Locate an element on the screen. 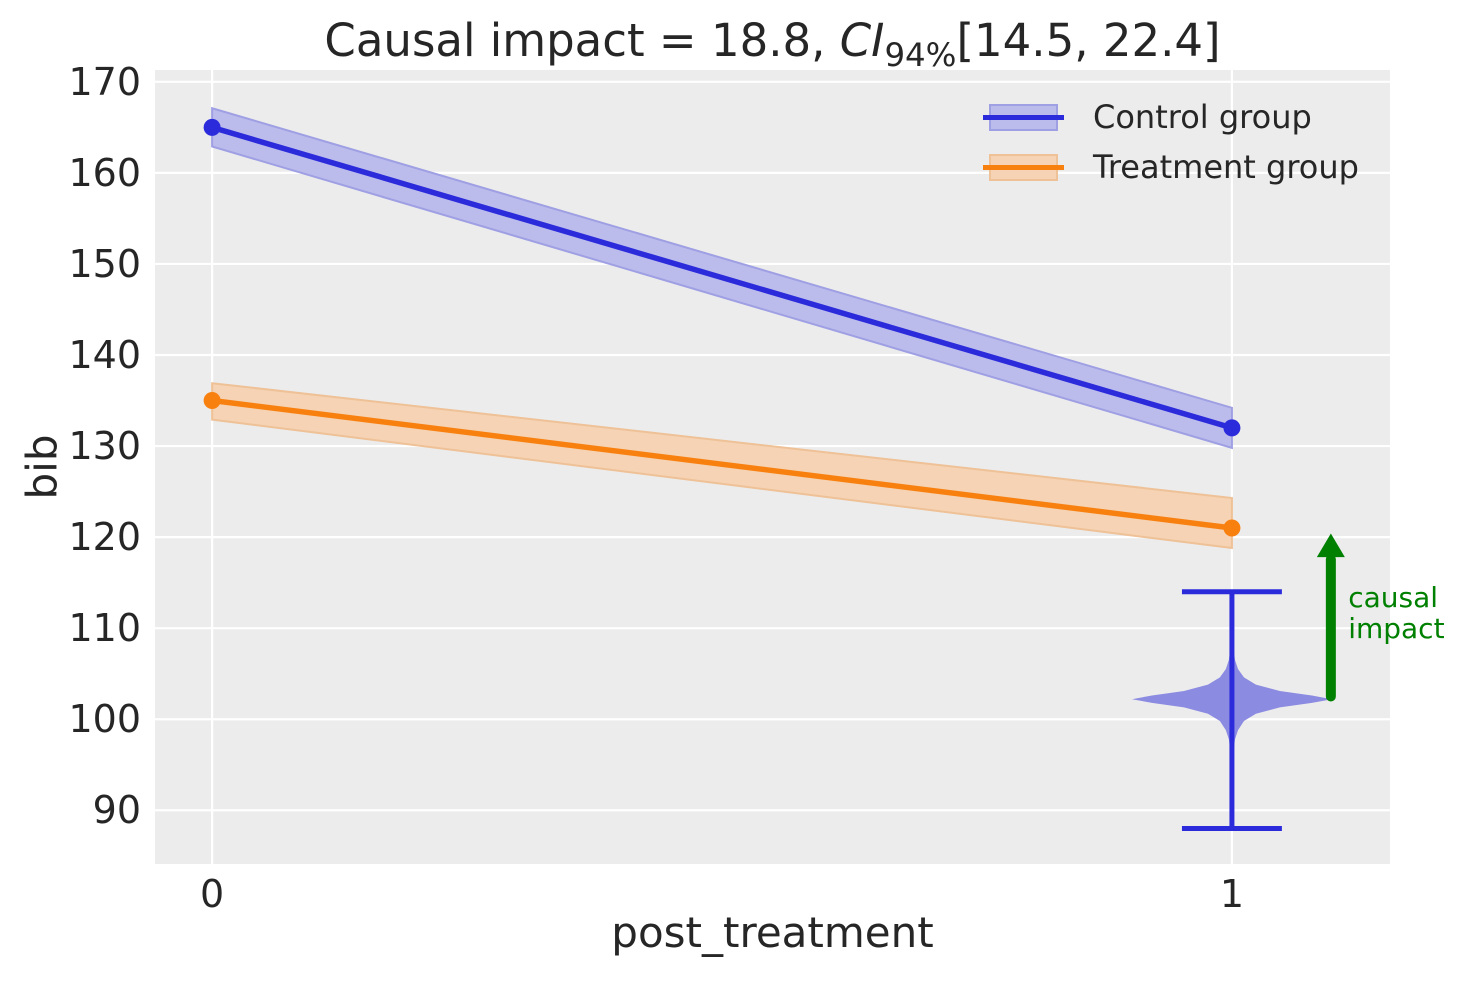  legend: Control group Treatment group is located at coordinates (1171, 142).